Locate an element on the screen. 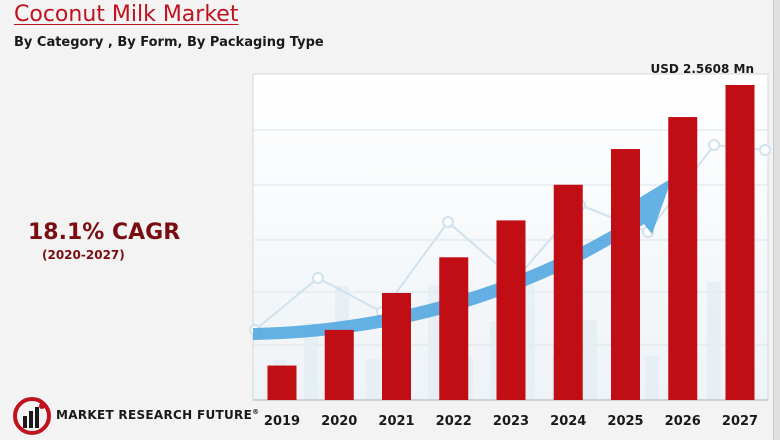 This screenshot has height=440, width=780. bar-2023 is located at coordinates (511, 310).